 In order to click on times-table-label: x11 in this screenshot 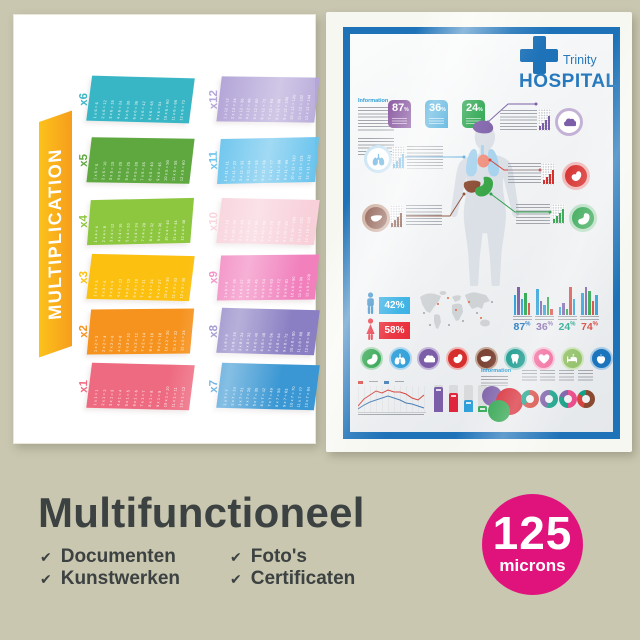, I will do `click(213, 160)`.